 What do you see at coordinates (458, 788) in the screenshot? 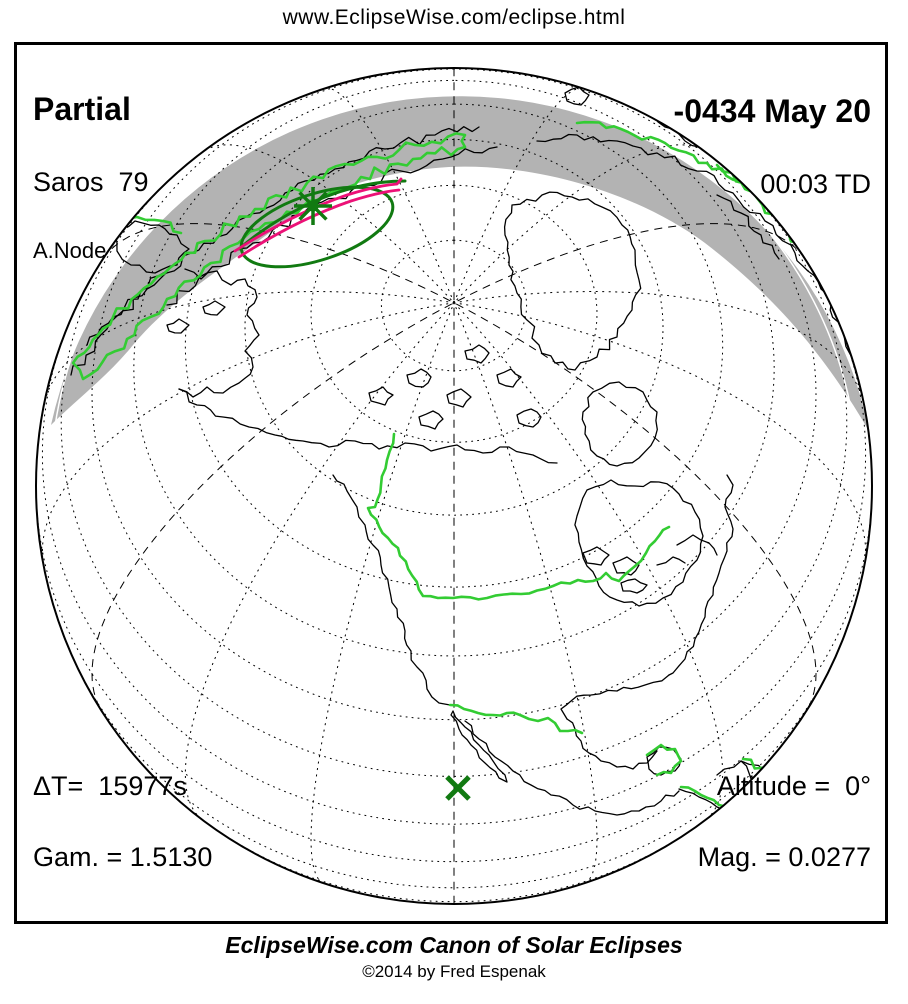
I see `subsolar-point-marker` at bounding box center [458, 788].